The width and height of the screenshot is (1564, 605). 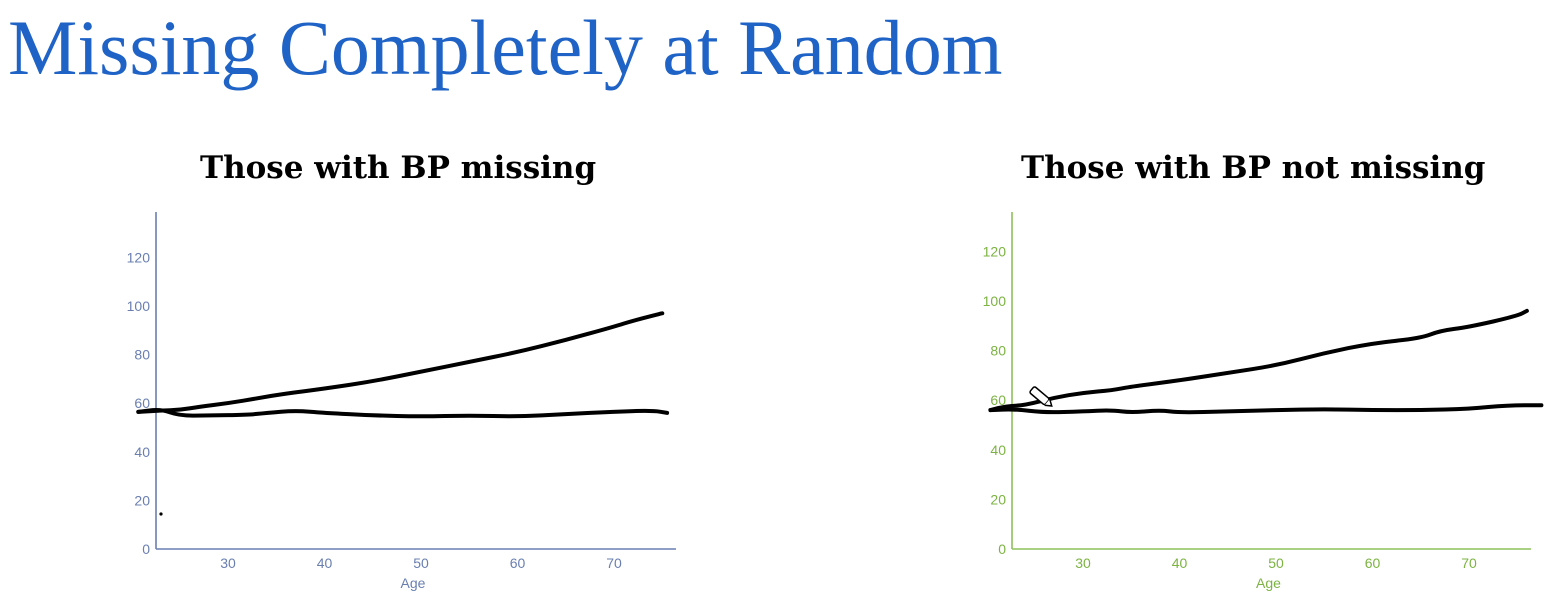 I want to click on ink-dot, so click(x=161, y=514).